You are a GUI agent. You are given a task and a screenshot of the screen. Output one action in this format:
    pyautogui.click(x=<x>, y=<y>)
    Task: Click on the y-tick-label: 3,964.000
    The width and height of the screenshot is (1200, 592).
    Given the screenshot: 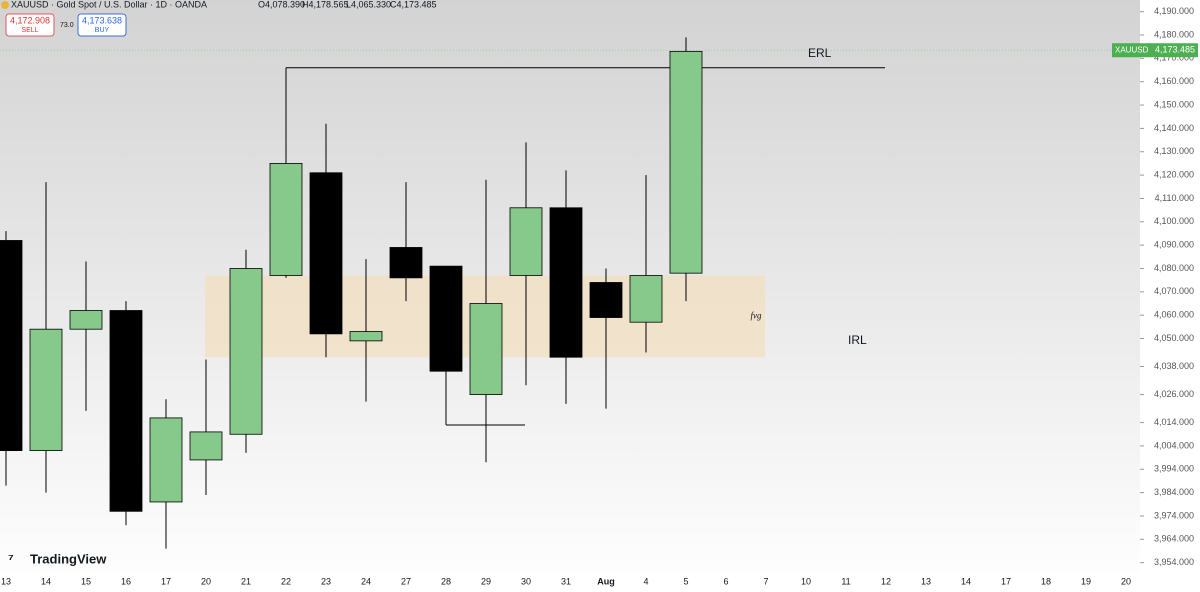 What is the action you would take?
    pyautogui.click(x=1174, y=539)
    